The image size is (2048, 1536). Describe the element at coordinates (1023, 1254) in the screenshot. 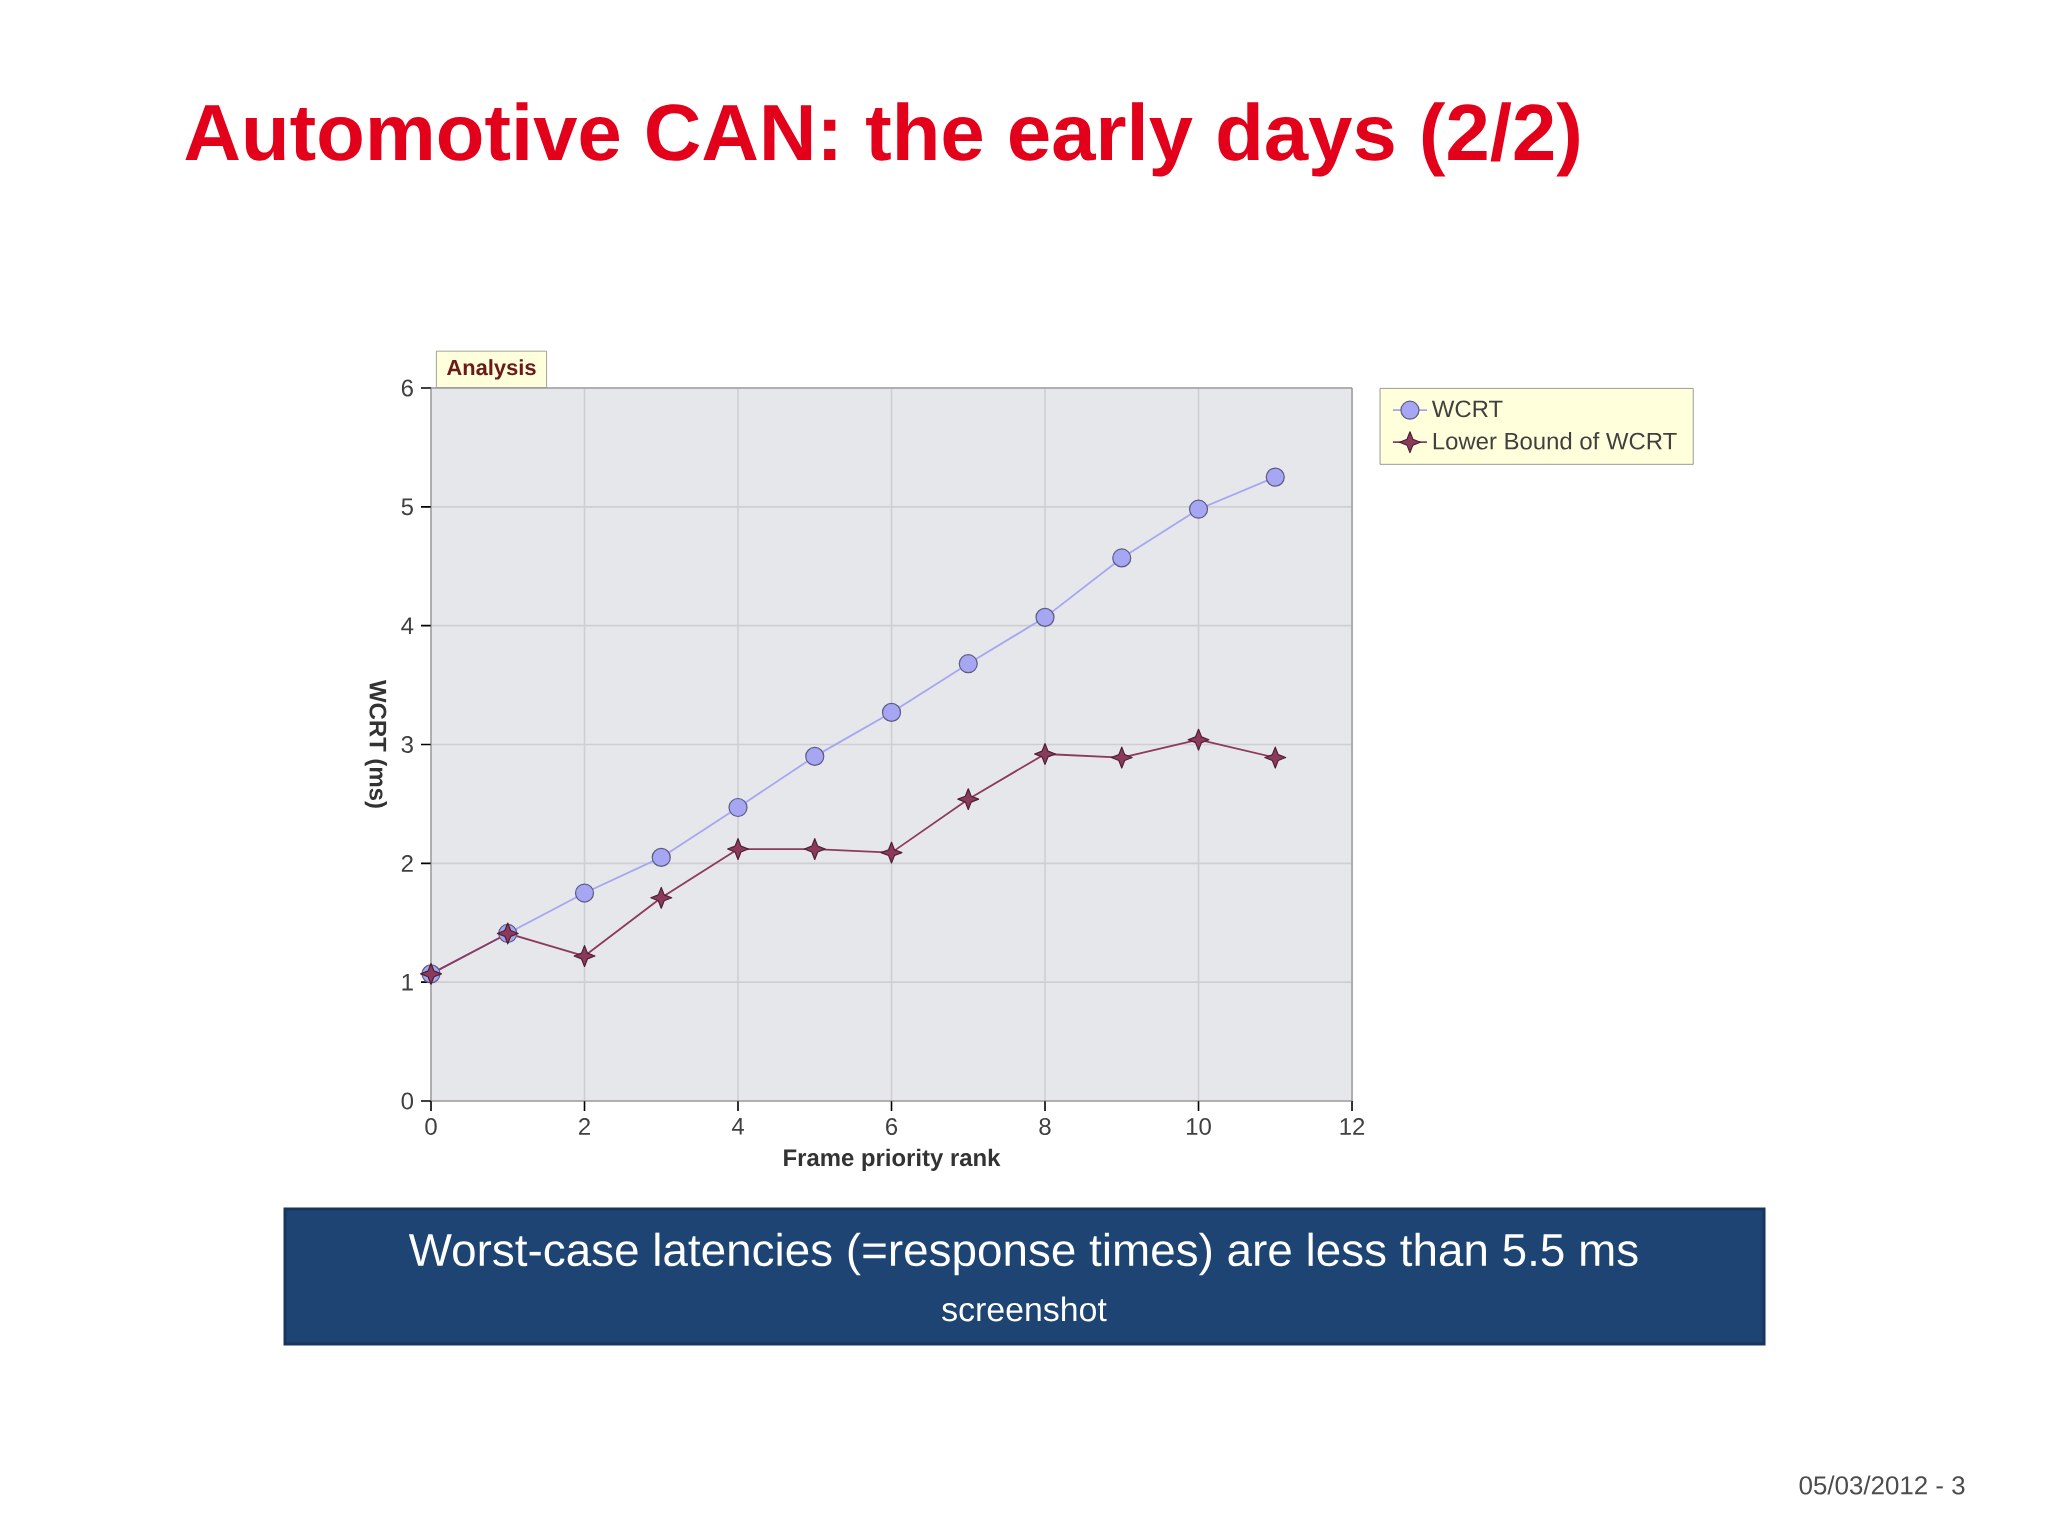

I see `text: Worst-case latencies (=response times) are less than 5.5 ms` at that location.